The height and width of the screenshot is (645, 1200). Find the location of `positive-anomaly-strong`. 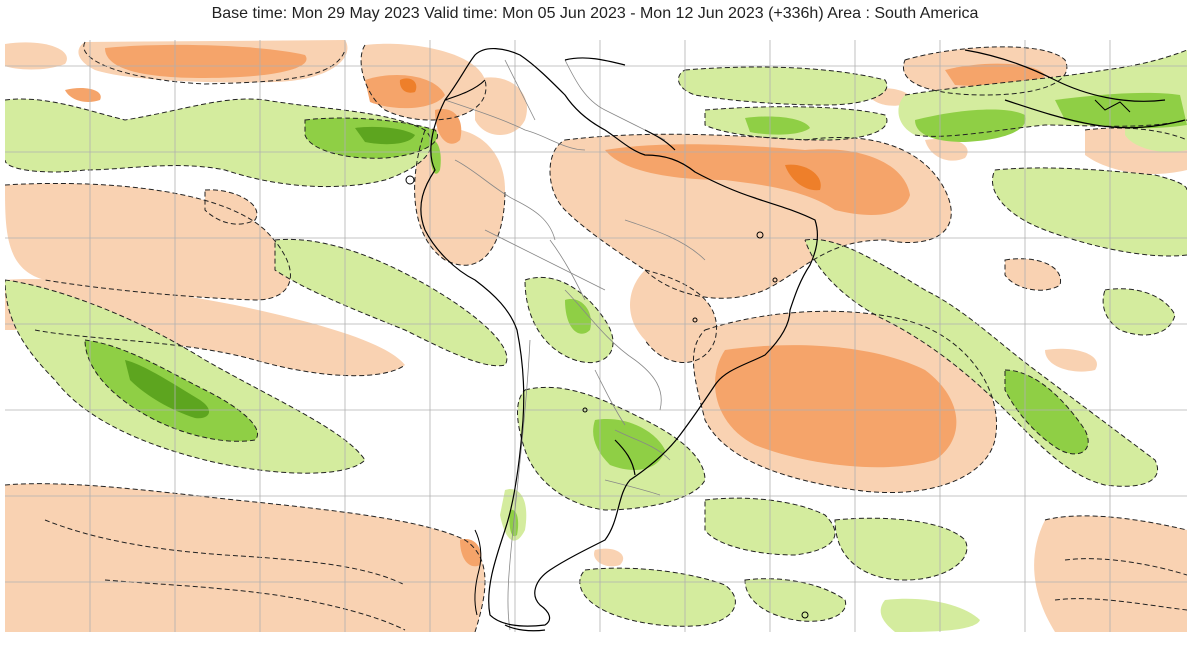

positive-anomaly-strong is located at coordinates (270, 272).